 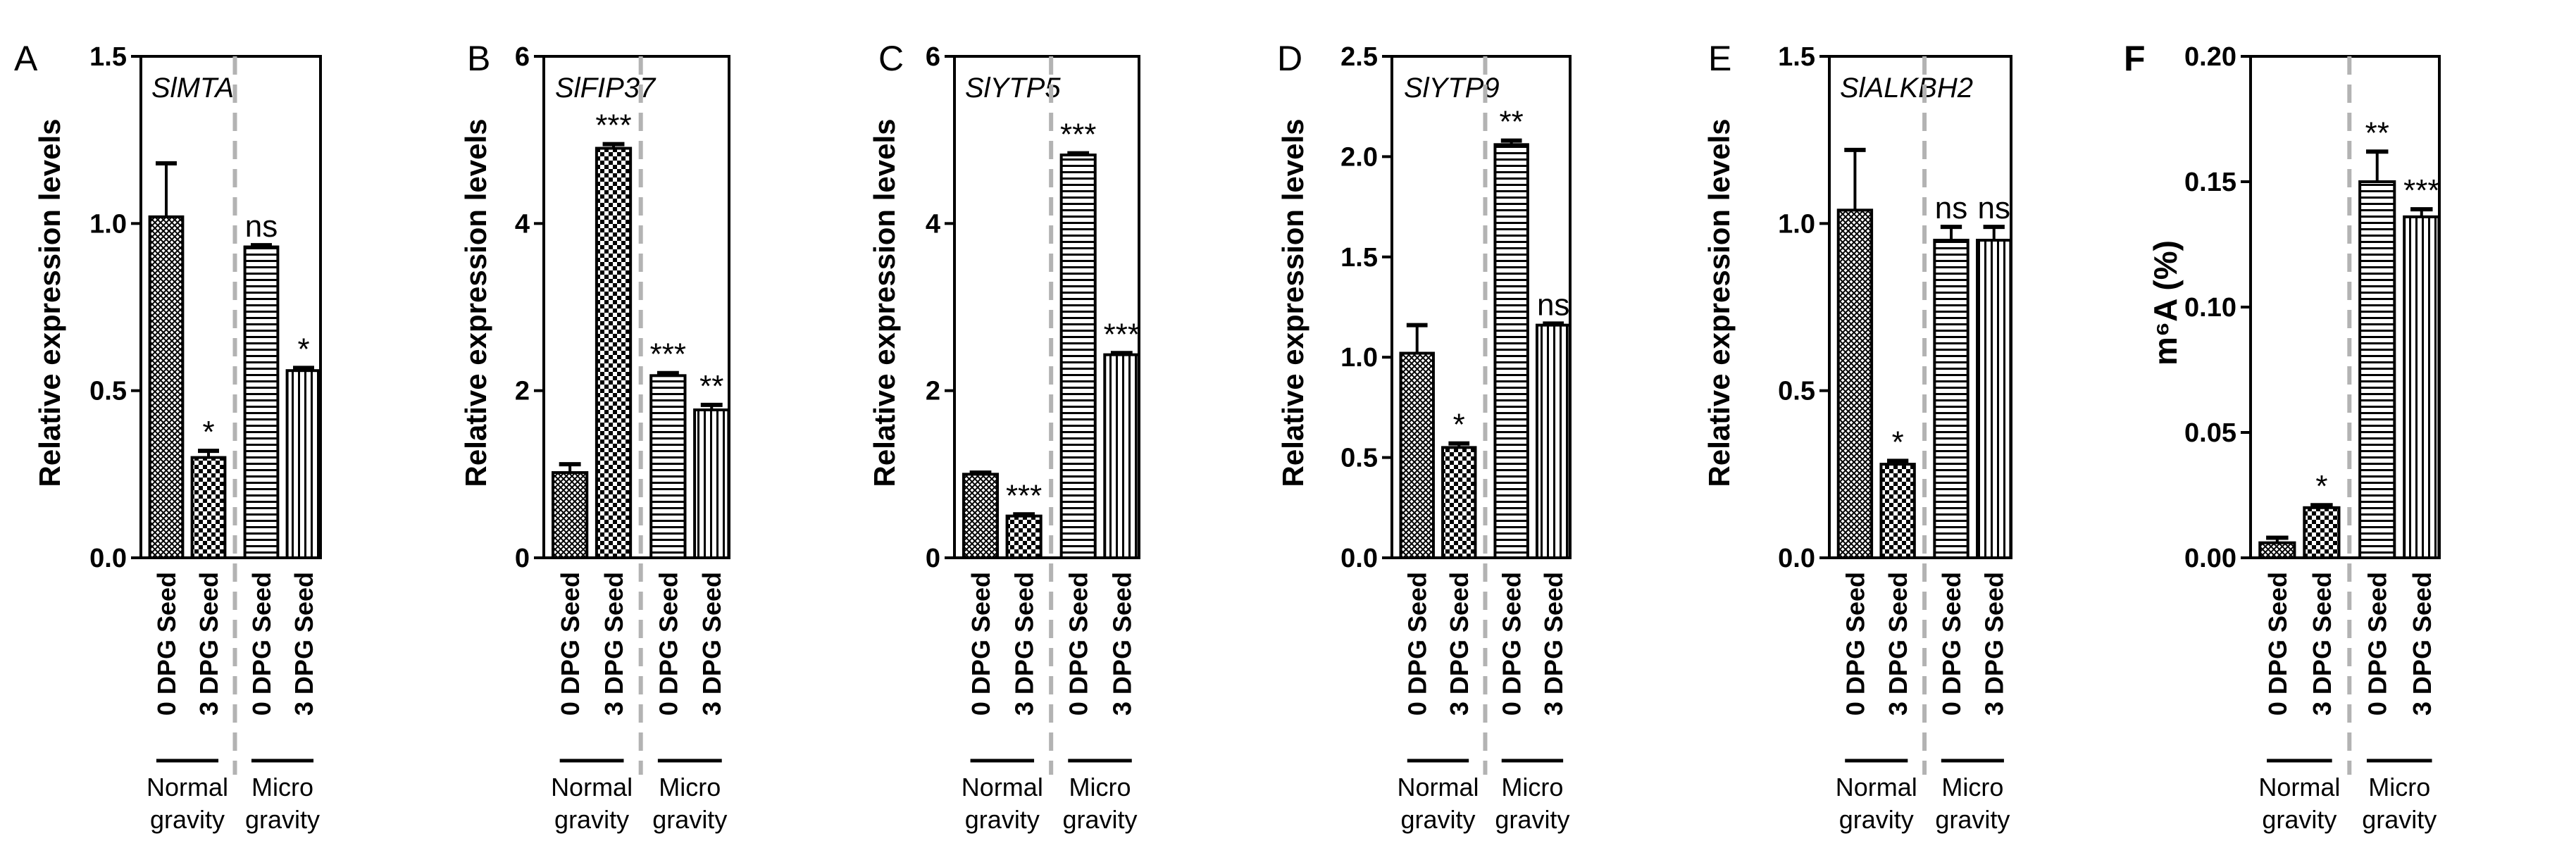 What do you see at coordinates (1359, 558) in the screenshot?
I see `panel-d-ytick-label: 0.0` at bounding box center [1359, 558].